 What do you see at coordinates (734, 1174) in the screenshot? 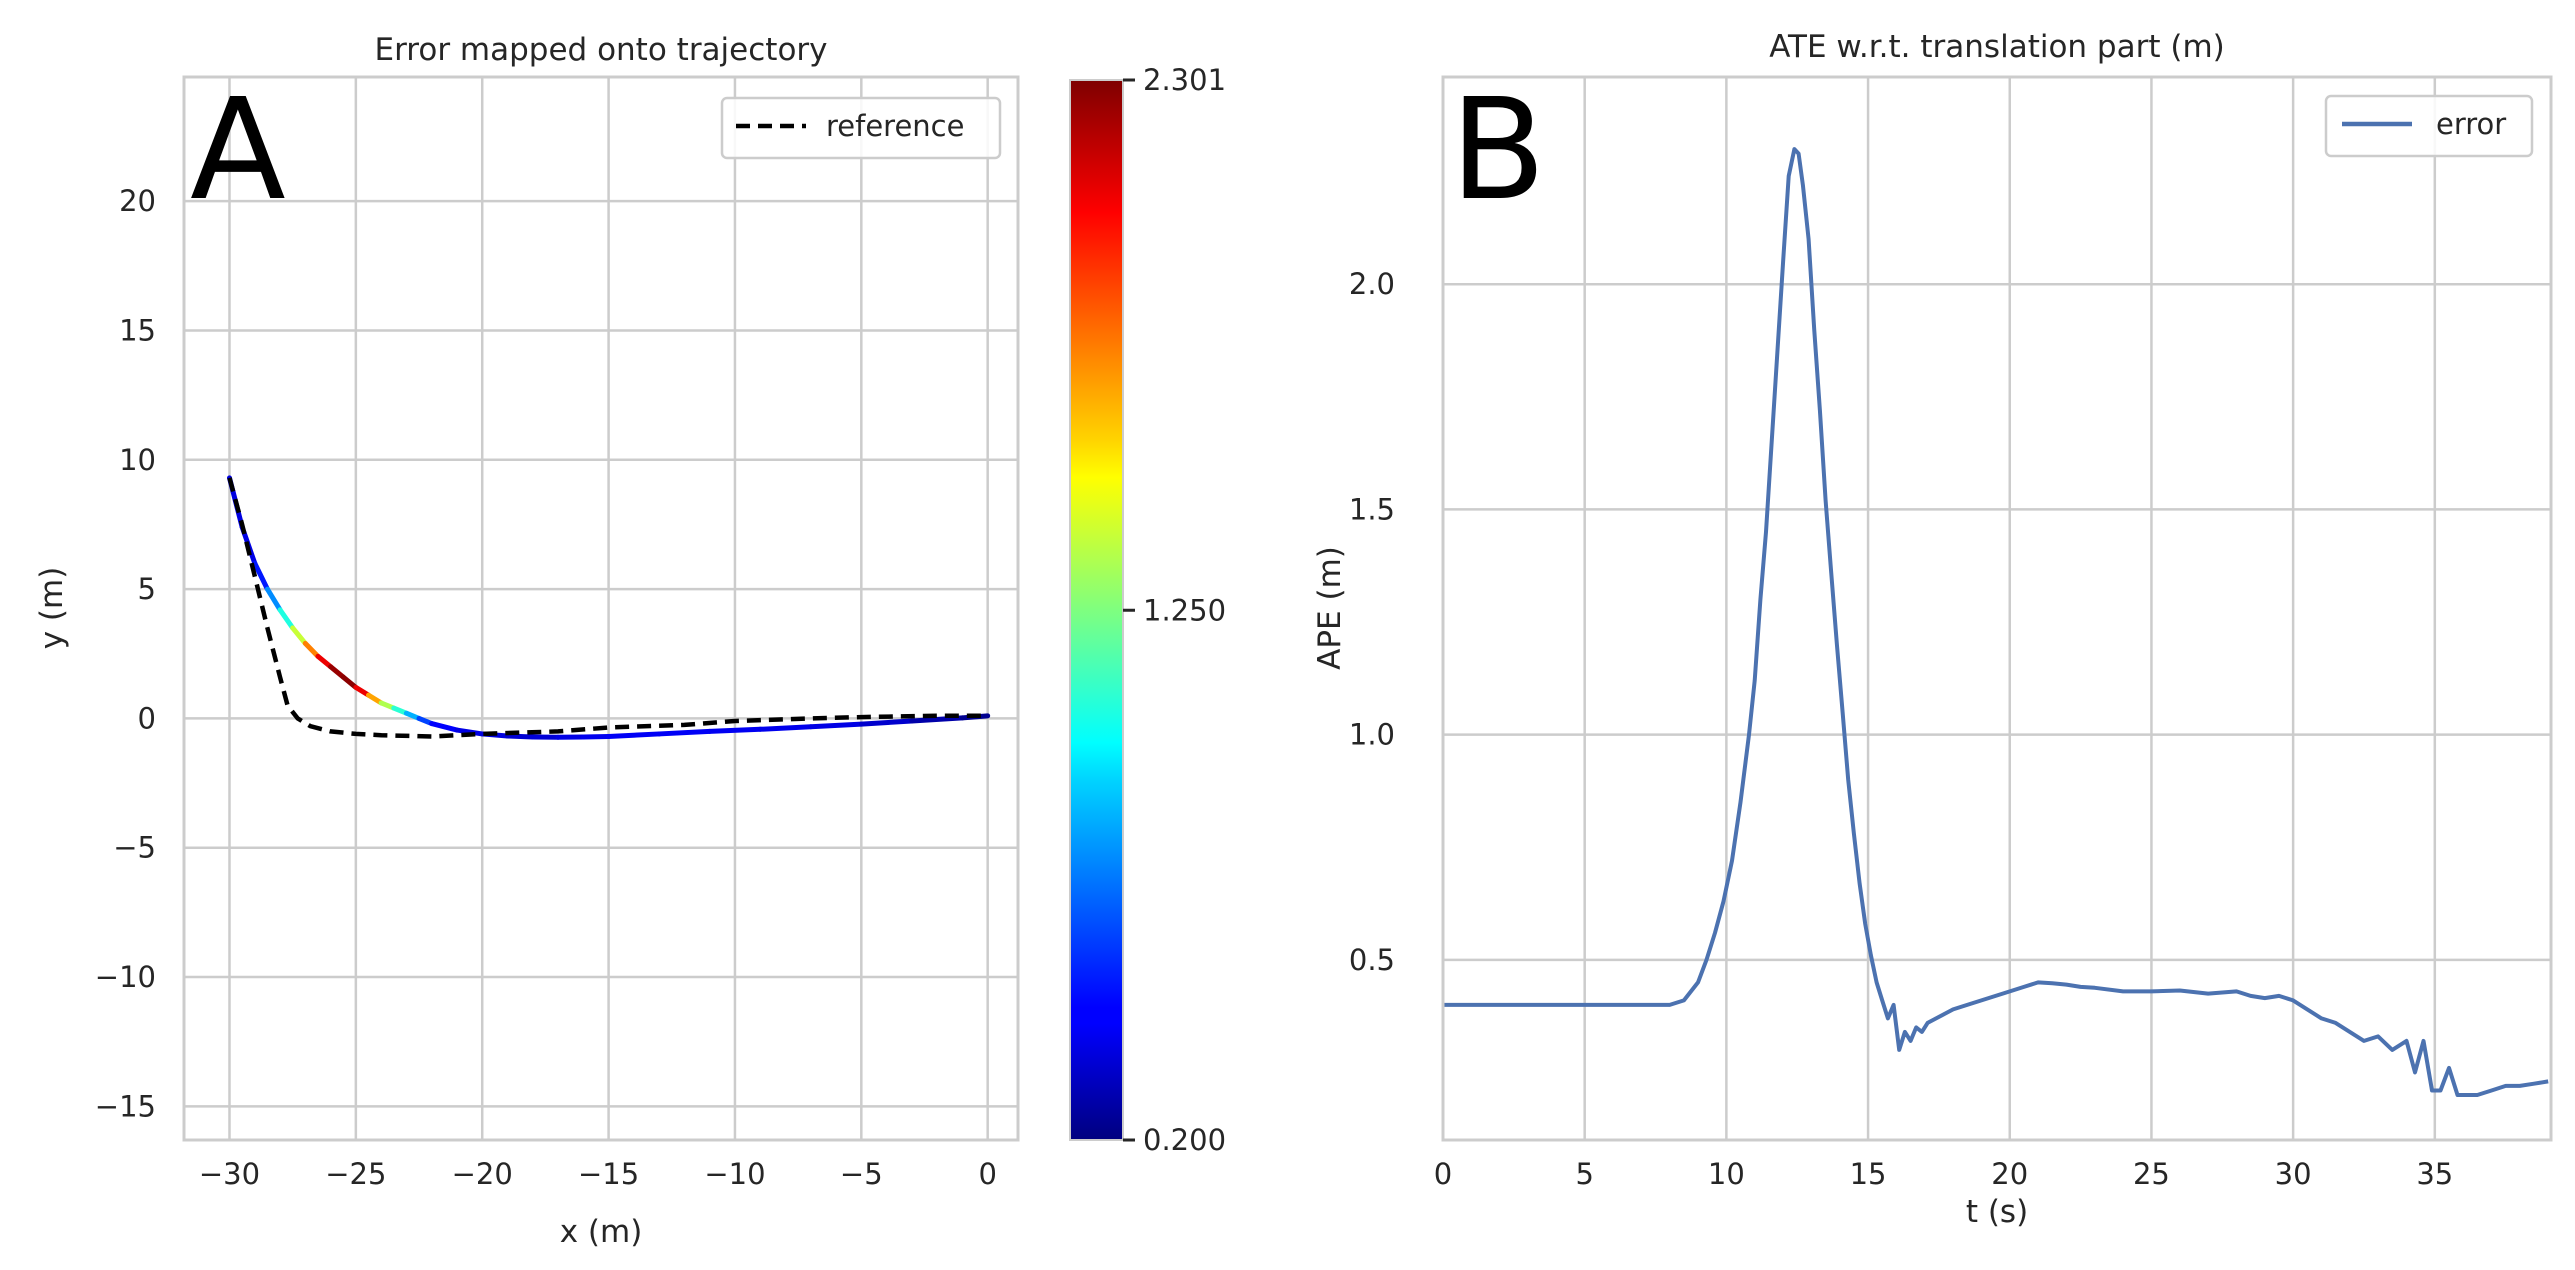
I see `panel-a-x-tick-label: −10` at bounding box center [734, 1174].